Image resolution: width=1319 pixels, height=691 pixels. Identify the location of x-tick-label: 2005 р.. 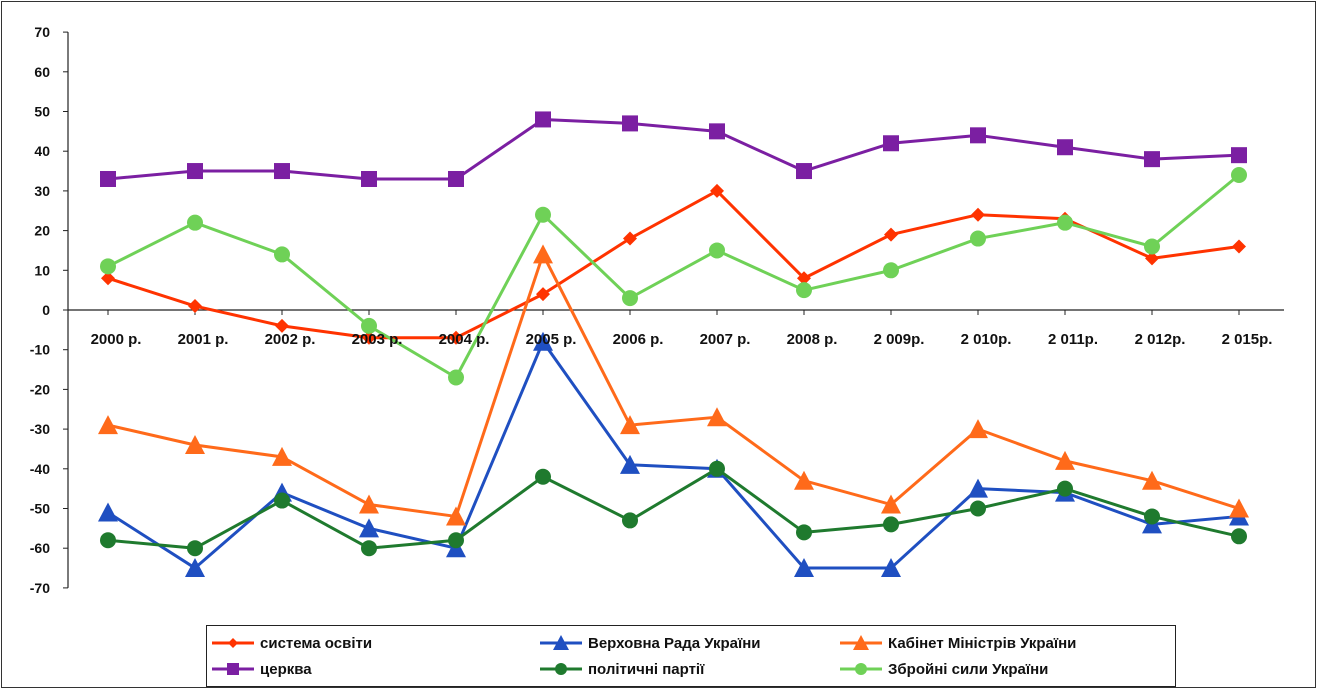
(551, 339).